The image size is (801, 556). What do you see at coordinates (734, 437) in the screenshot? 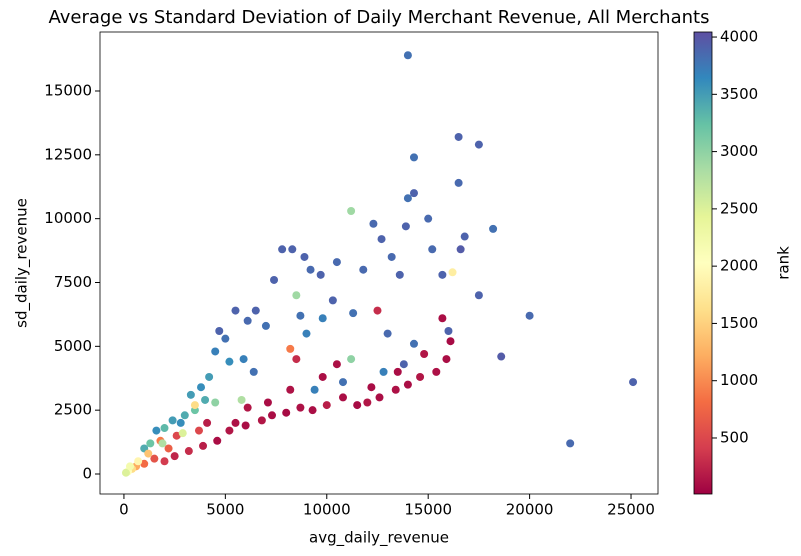
I see `colorbar-tick-label: 500` at bounding box center [734, 437].